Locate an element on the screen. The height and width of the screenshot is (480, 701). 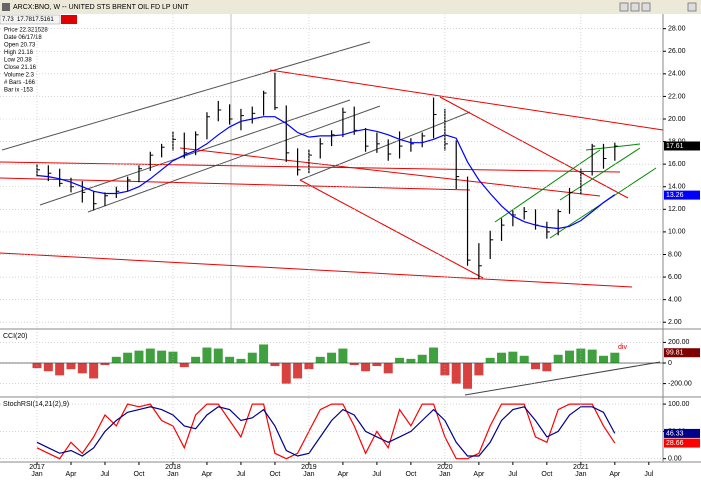
y-tick-label: 14.00 is located at coordinates (677, 187).